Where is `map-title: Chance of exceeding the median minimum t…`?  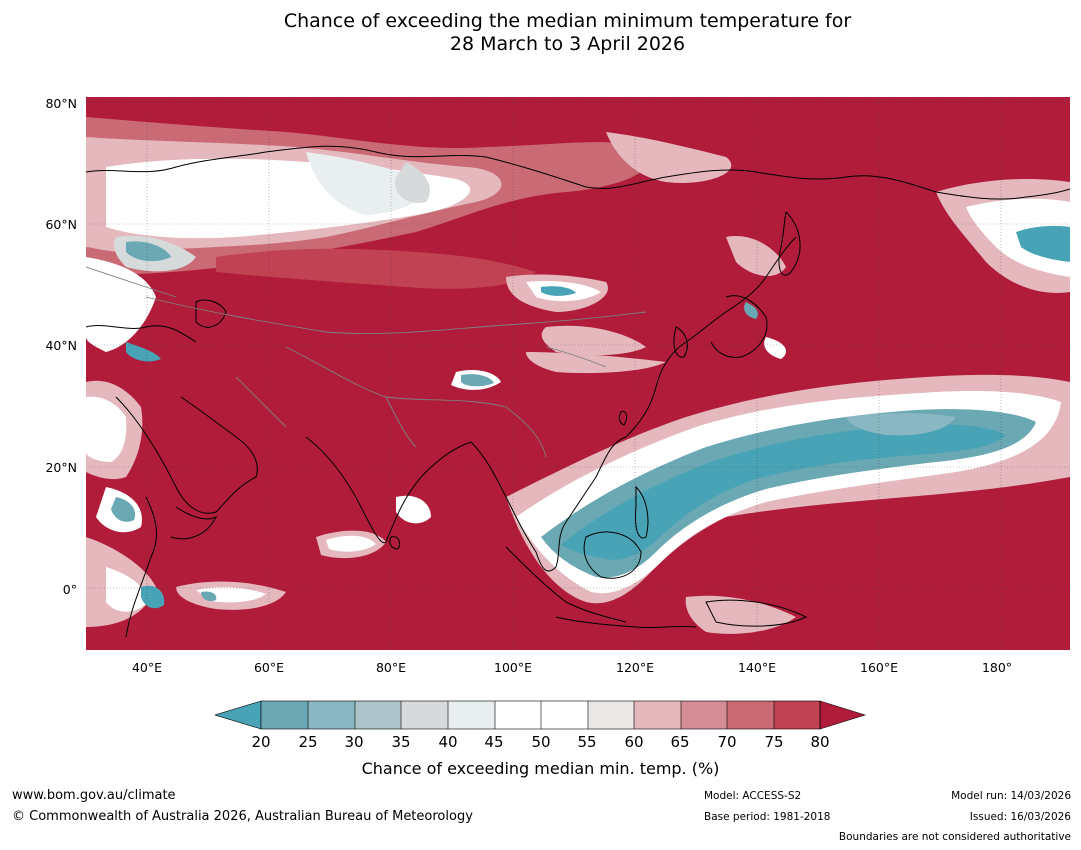
map-title: Chance of exceeding the median minimum t… is located at coordinates (540, 33).